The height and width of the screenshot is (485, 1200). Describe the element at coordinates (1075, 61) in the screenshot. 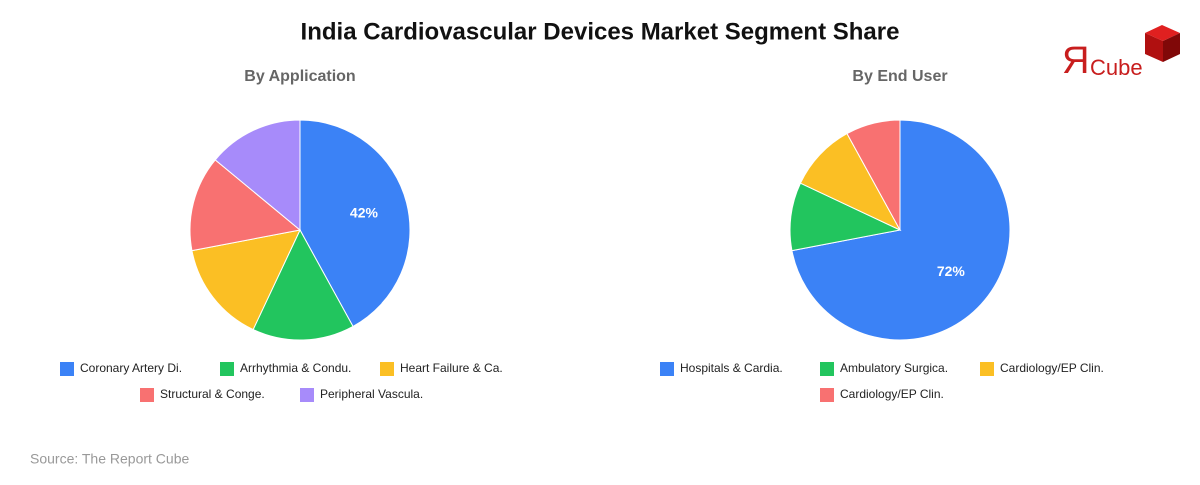

I see `logo-mark: Я` at that location.